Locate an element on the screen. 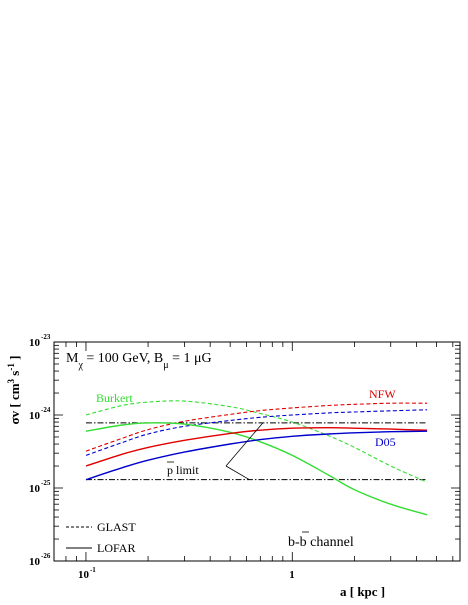  x-tick-label-exp: -1 is located at coordinates (93, 570).